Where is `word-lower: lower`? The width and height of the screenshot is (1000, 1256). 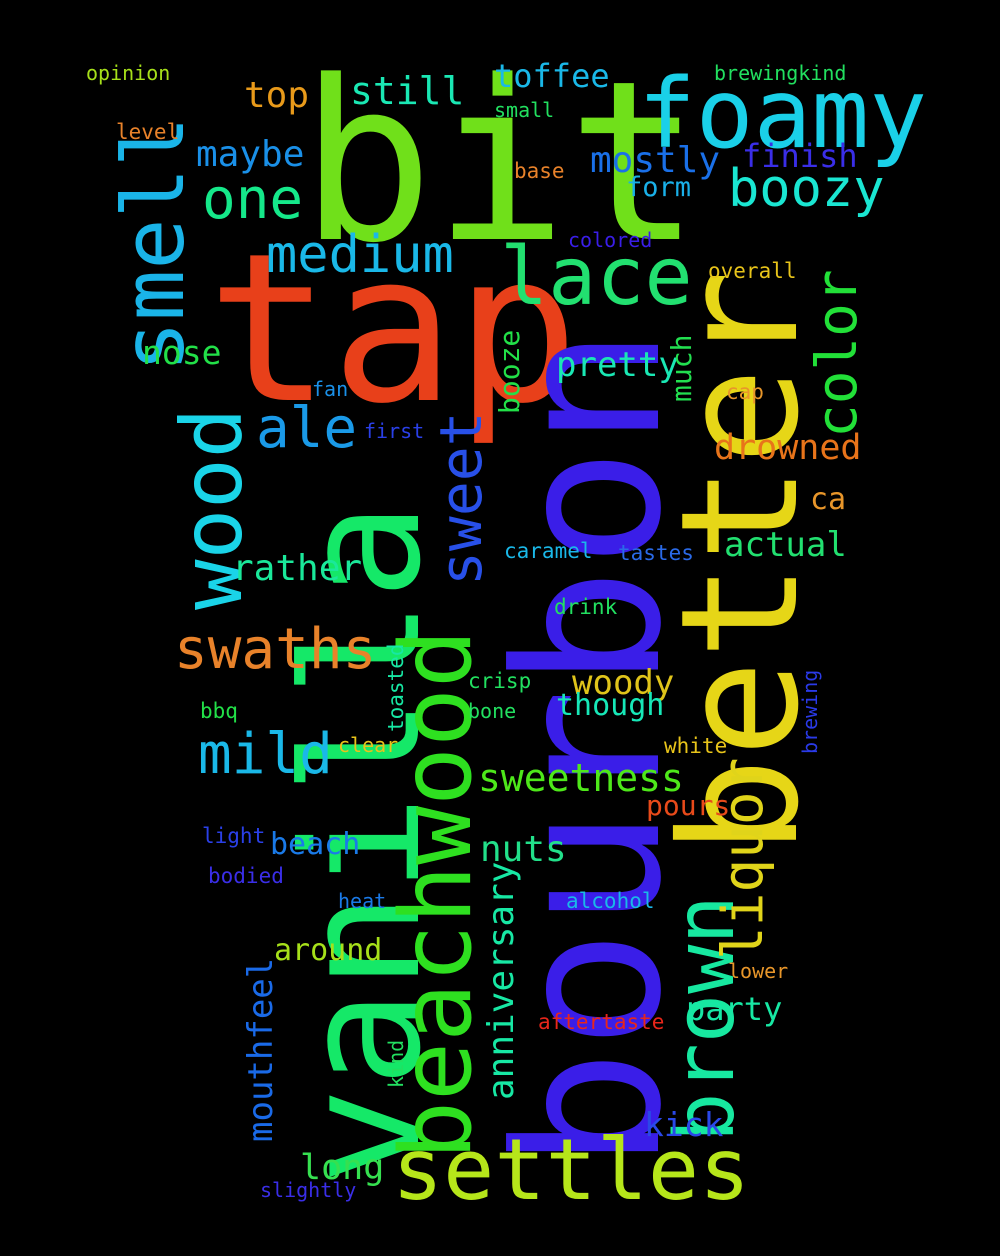
word-lower: lower is located at coordinates (758, 971).